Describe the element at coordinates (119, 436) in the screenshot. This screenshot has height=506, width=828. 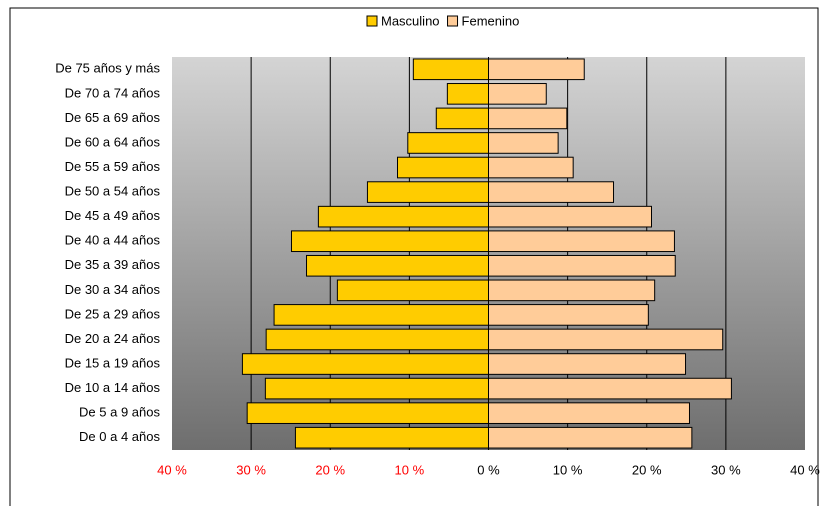
I see `y-tick-label: De 0 a 4 años` at that location.